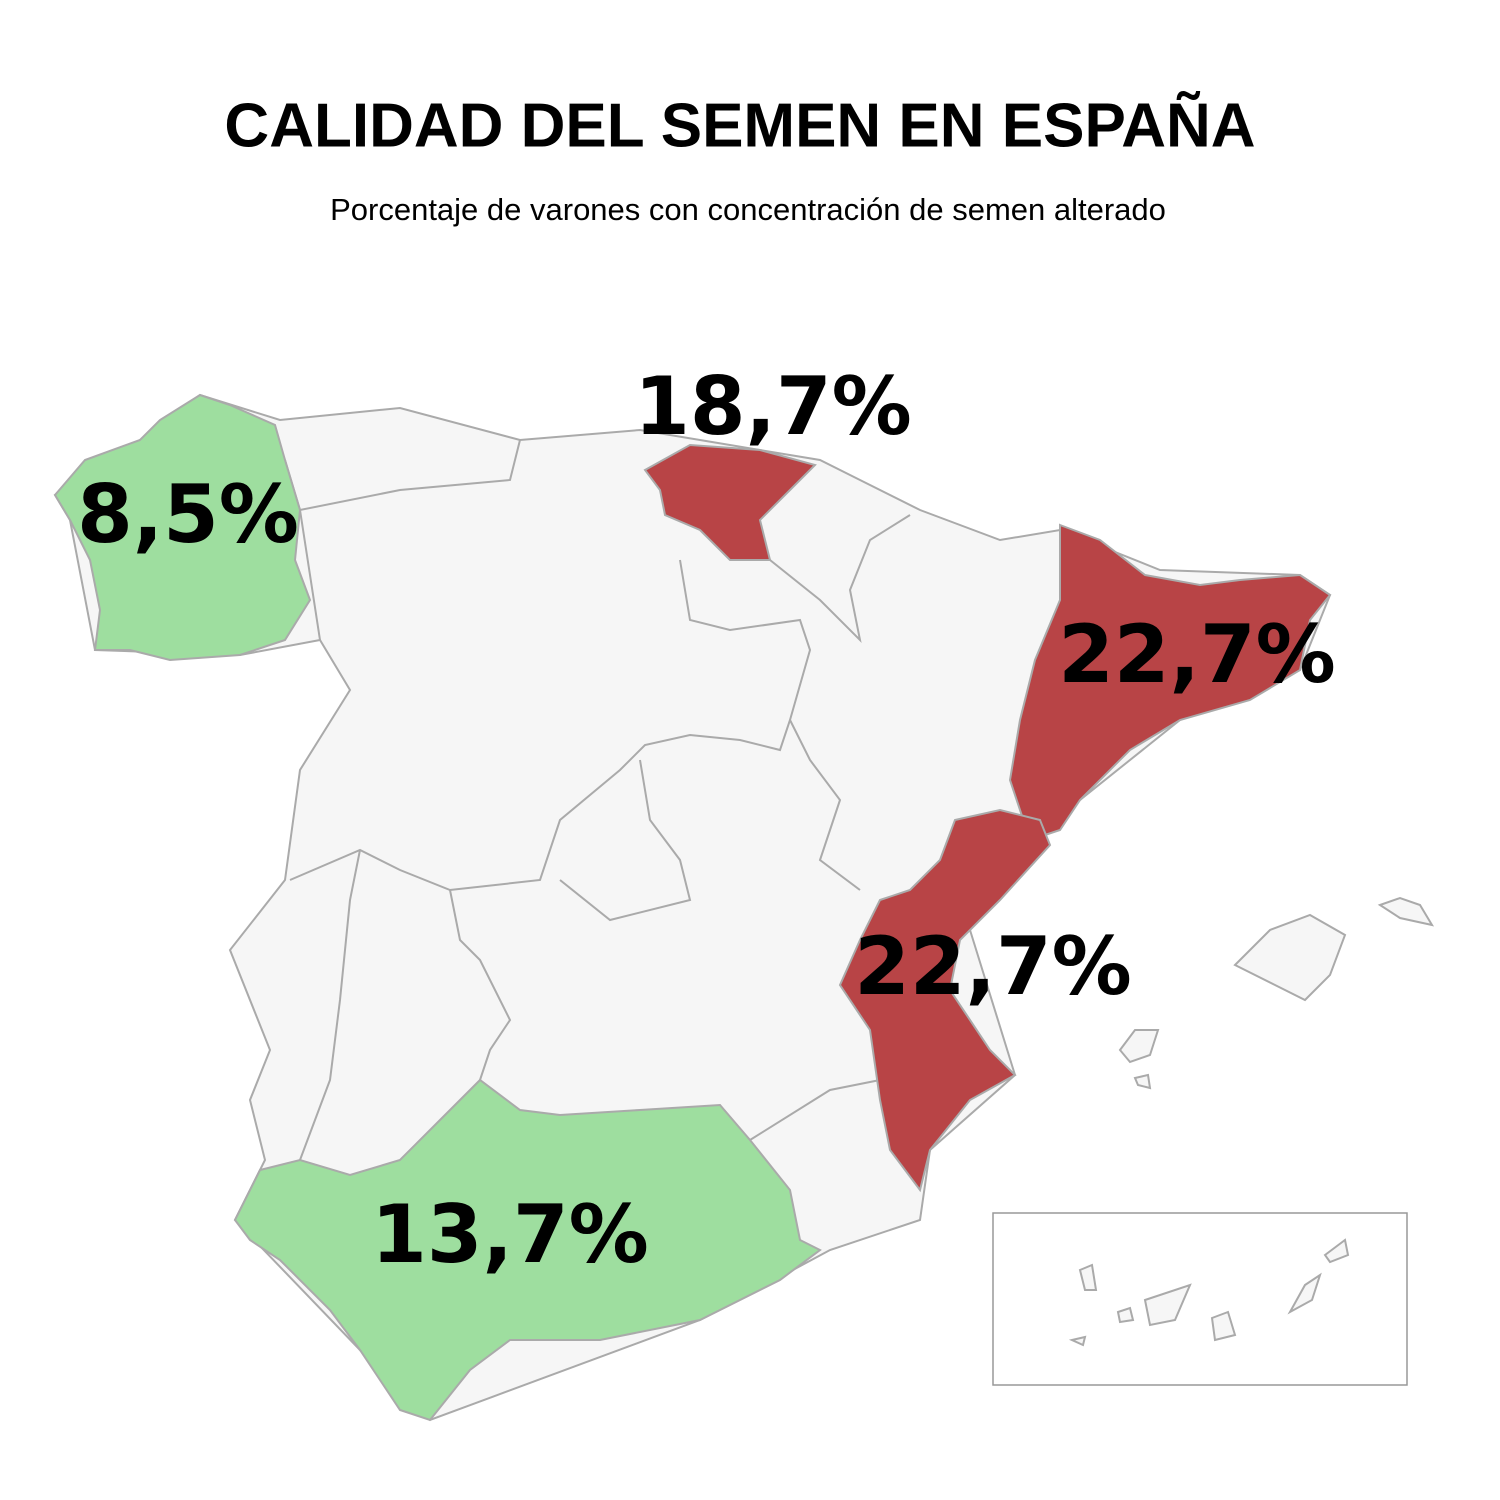 The image size is (1500, 1500). Describe the element at coordinates (188, 514) in the screenshot. I see `value-label: 8,5%` at that location.